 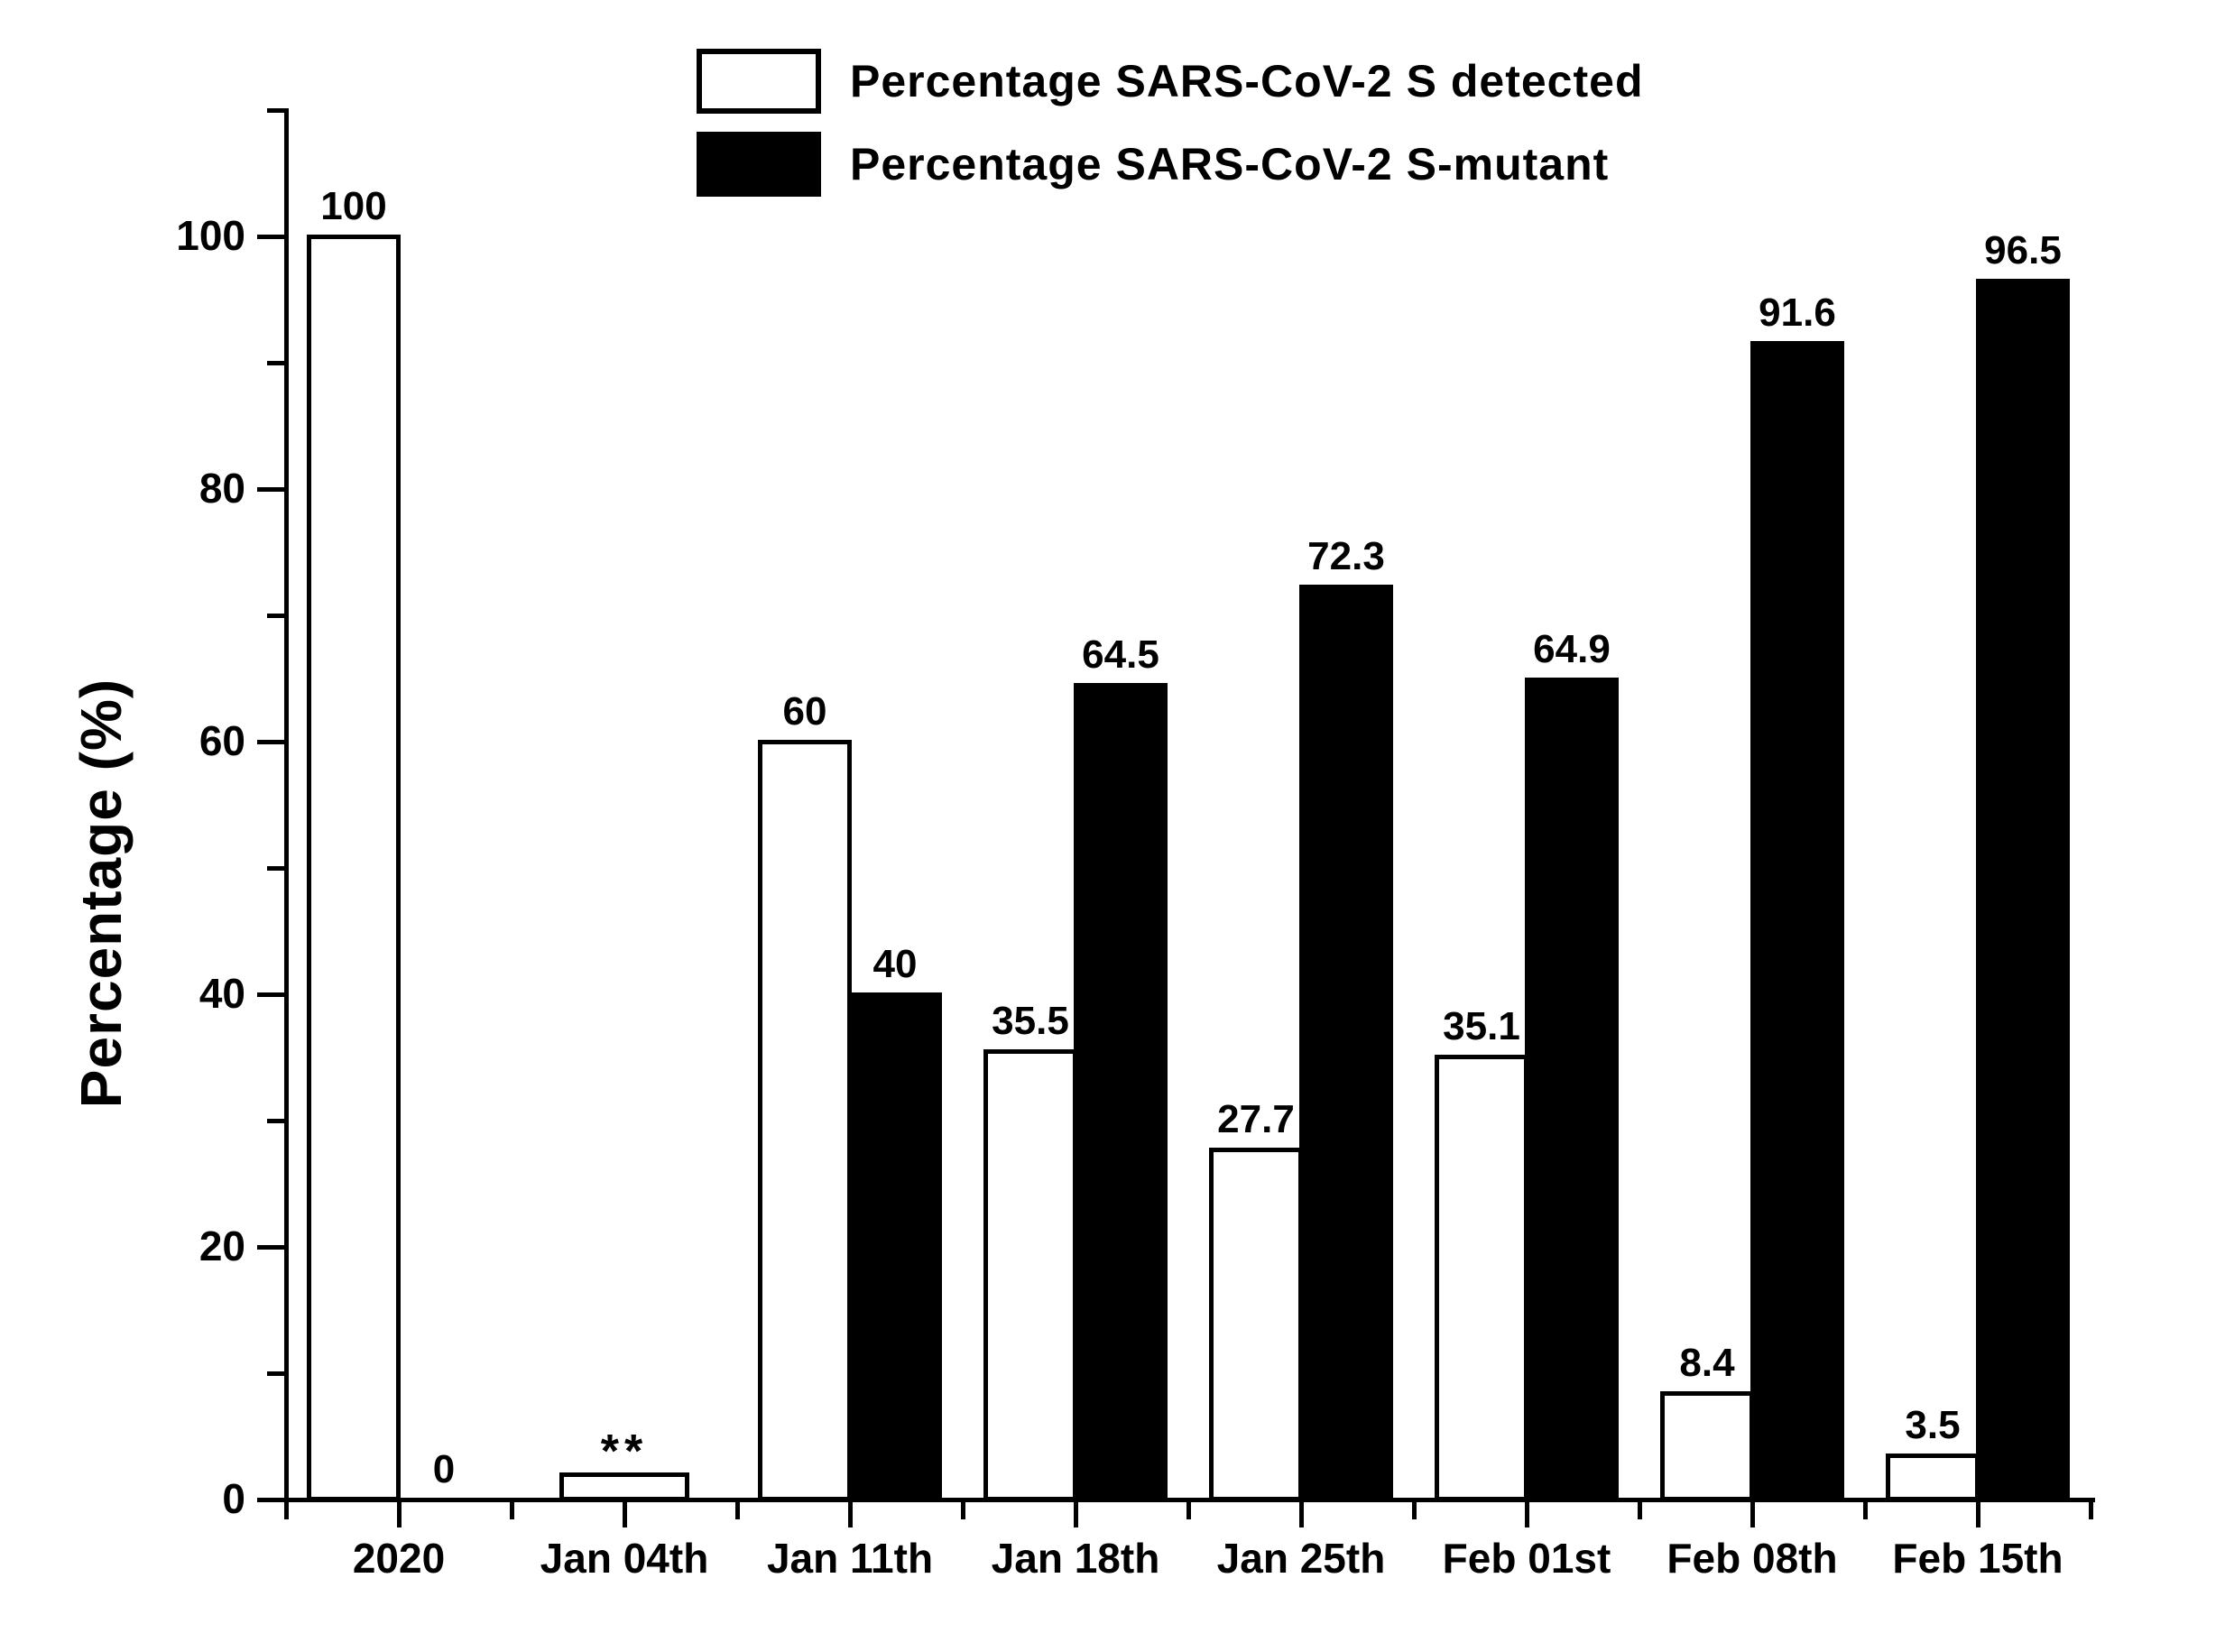 I want to click on x-tick-label: Jan 11th, so click(x=850, y=1558).